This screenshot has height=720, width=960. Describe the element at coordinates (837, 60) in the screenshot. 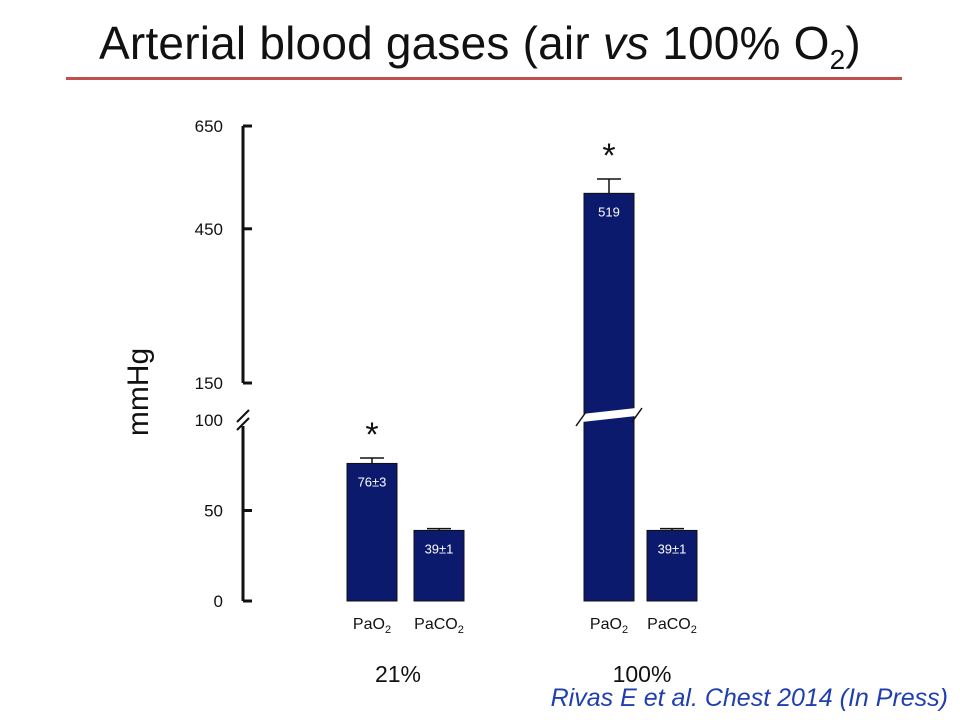

I see `title-subscript: 2` at that location.